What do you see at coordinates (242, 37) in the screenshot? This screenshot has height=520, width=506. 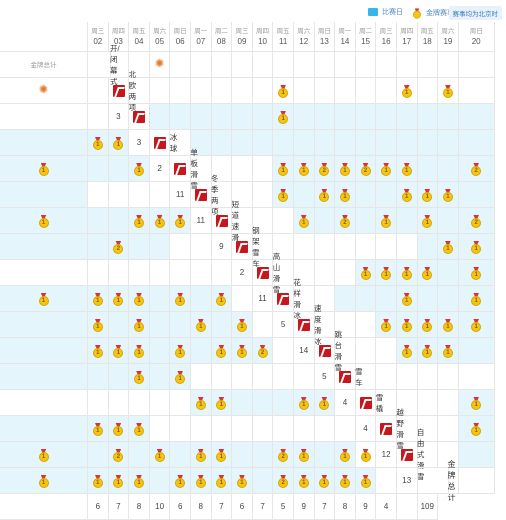 I see `day-header: 周三 09` at bounding box center [242, 37].